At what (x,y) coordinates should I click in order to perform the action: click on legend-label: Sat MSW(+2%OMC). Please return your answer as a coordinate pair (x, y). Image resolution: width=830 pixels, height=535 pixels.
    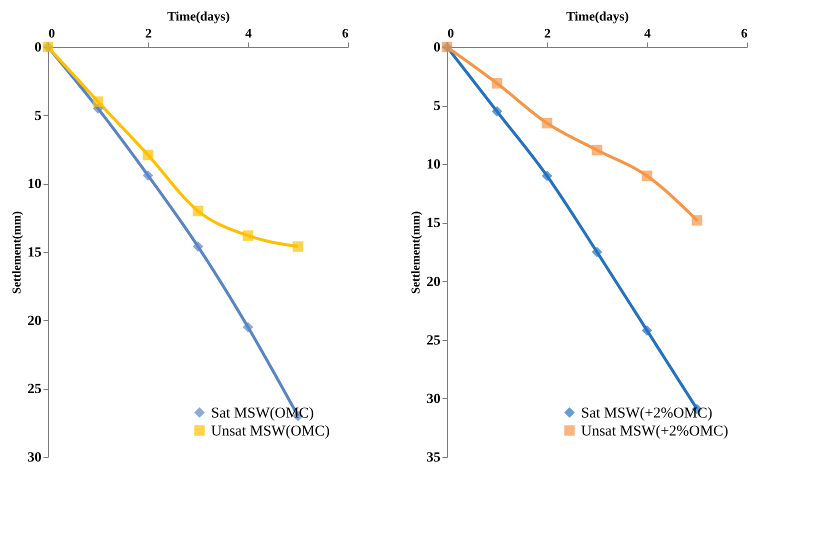
    Looking at the image, I should click on (646, 414).